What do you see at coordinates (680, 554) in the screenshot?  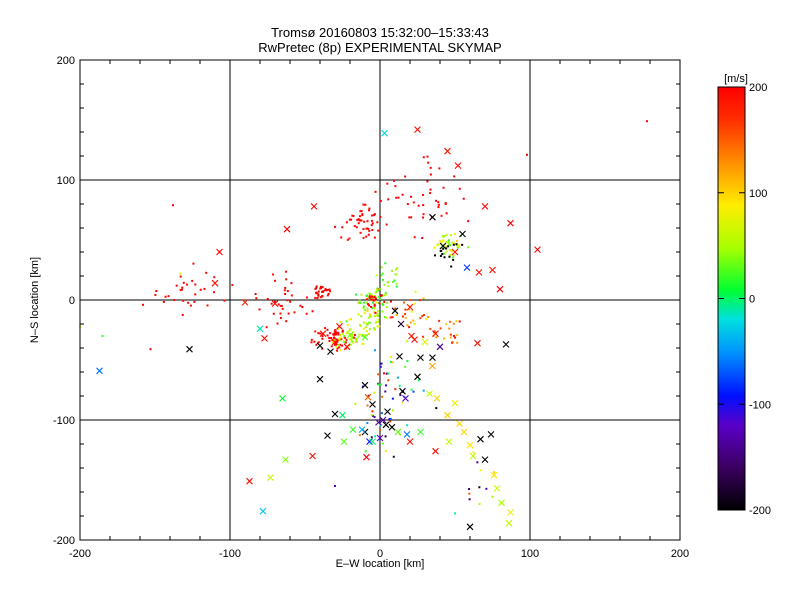 I see `x-tick-label: 200` at bounding box center [680, 554].